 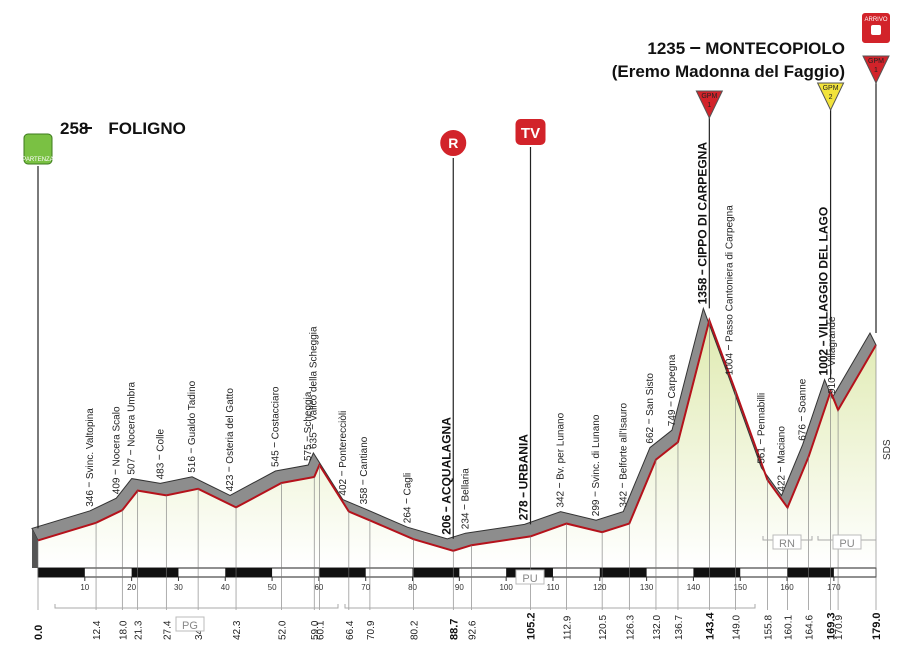 I want to click on km-label-group: 21.3, so click(x=139, y=630).